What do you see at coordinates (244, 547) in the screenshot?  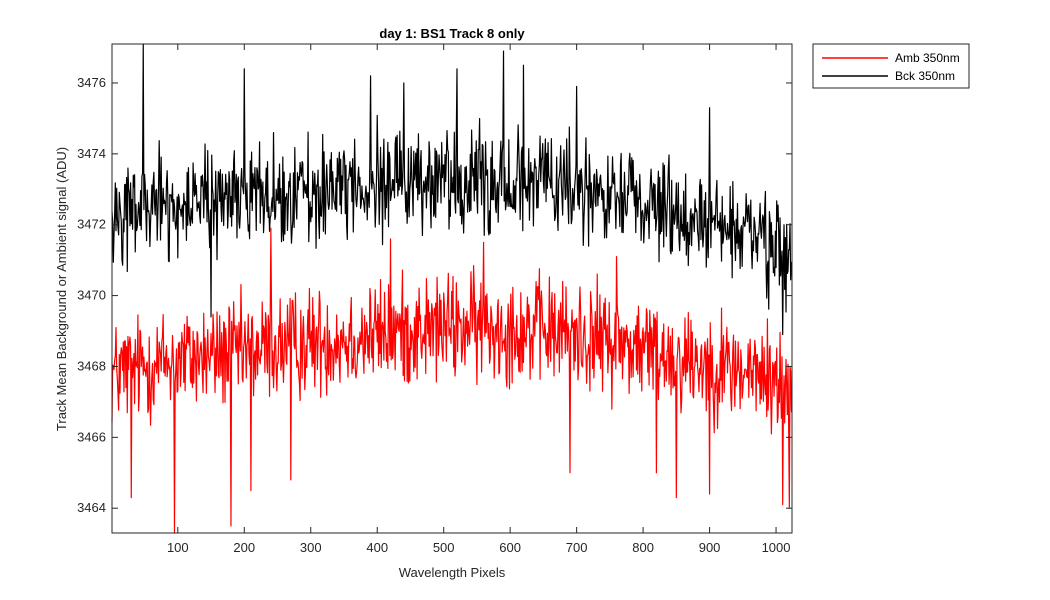 I see `x-tick-label: 200` at bounding box center [244, 547].